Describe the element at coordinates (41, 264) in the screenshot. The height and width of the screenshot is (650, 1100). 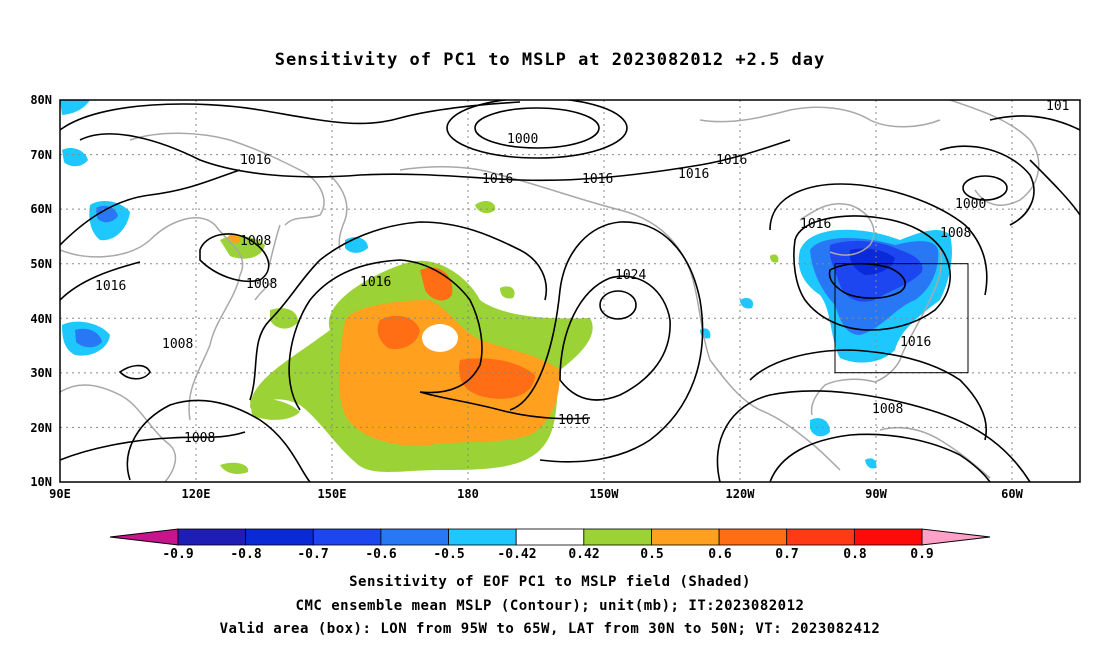
I see `lat-label: 50N` at that location.